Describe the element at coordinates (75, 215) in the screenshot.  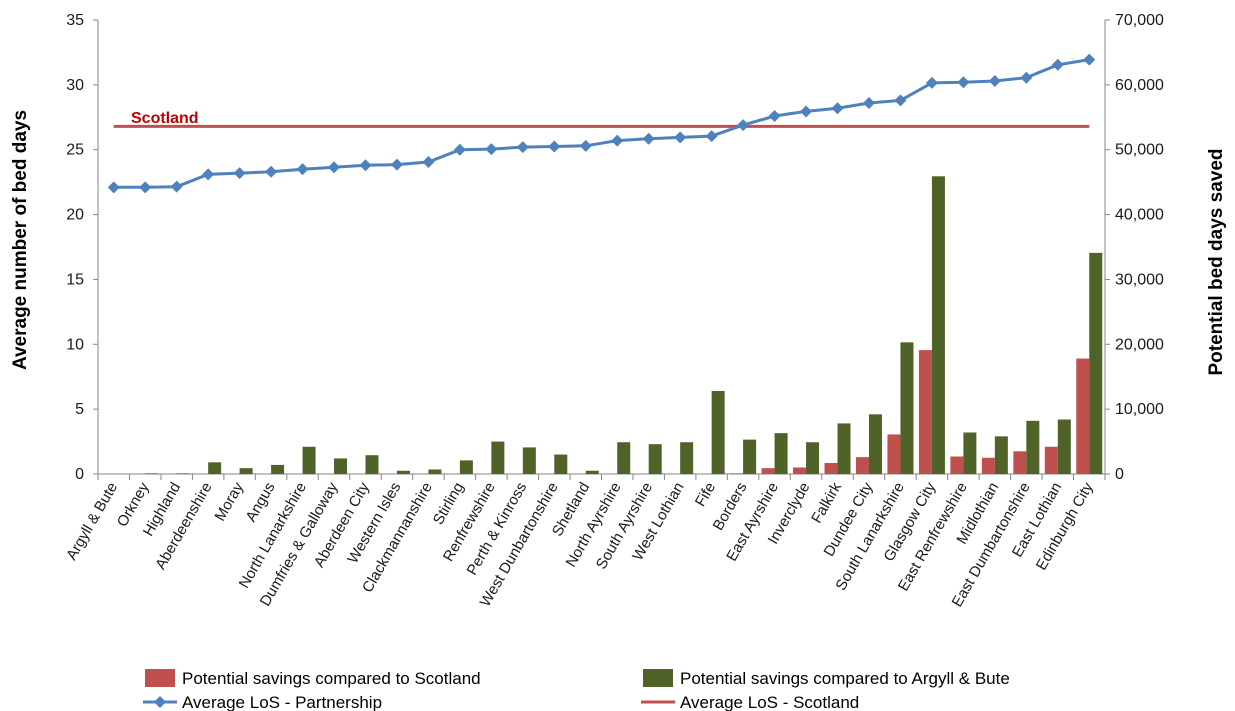
I see `y-tick-label: 20` at that location.